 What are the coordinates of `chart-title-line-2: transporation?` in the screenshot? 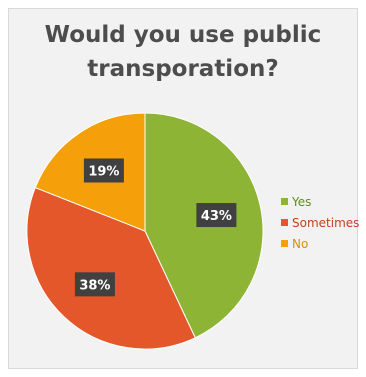 It's located at (183, 69).